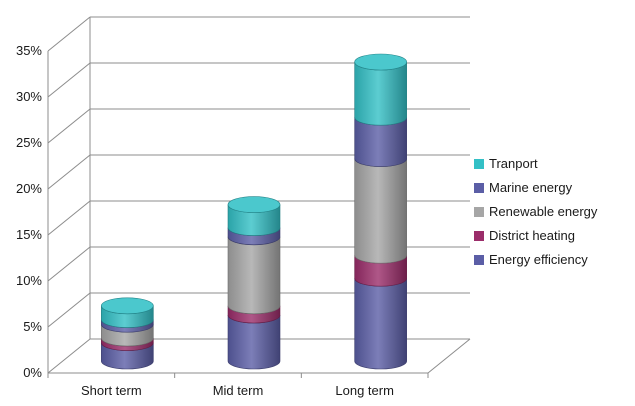 The image size is (635, 406). What do you see at coordinates (364, 390) in the screenshot?
I see `x-tick-label: Long term` at bounding box center [364, 390].